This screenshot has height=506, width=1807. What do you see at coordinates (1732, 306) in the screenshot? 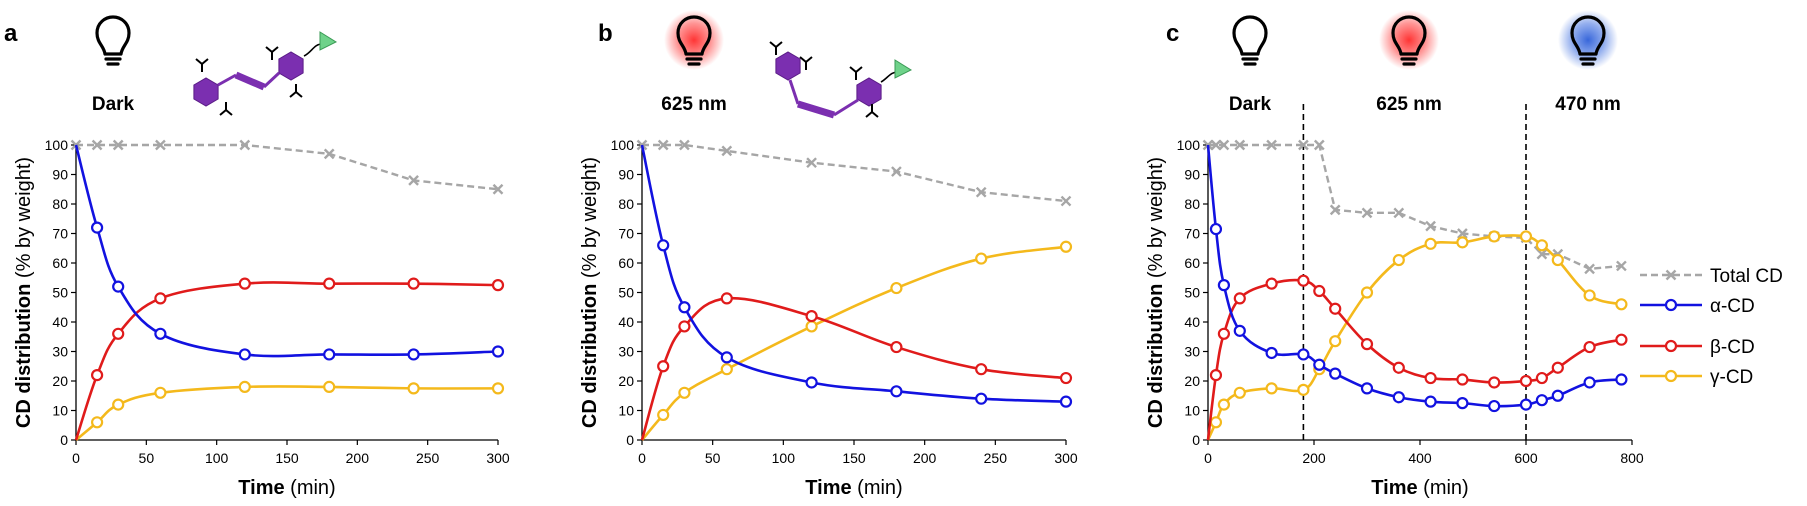
I see `legend-label-alpha: α-CD` at bounding box center [1732, 306].